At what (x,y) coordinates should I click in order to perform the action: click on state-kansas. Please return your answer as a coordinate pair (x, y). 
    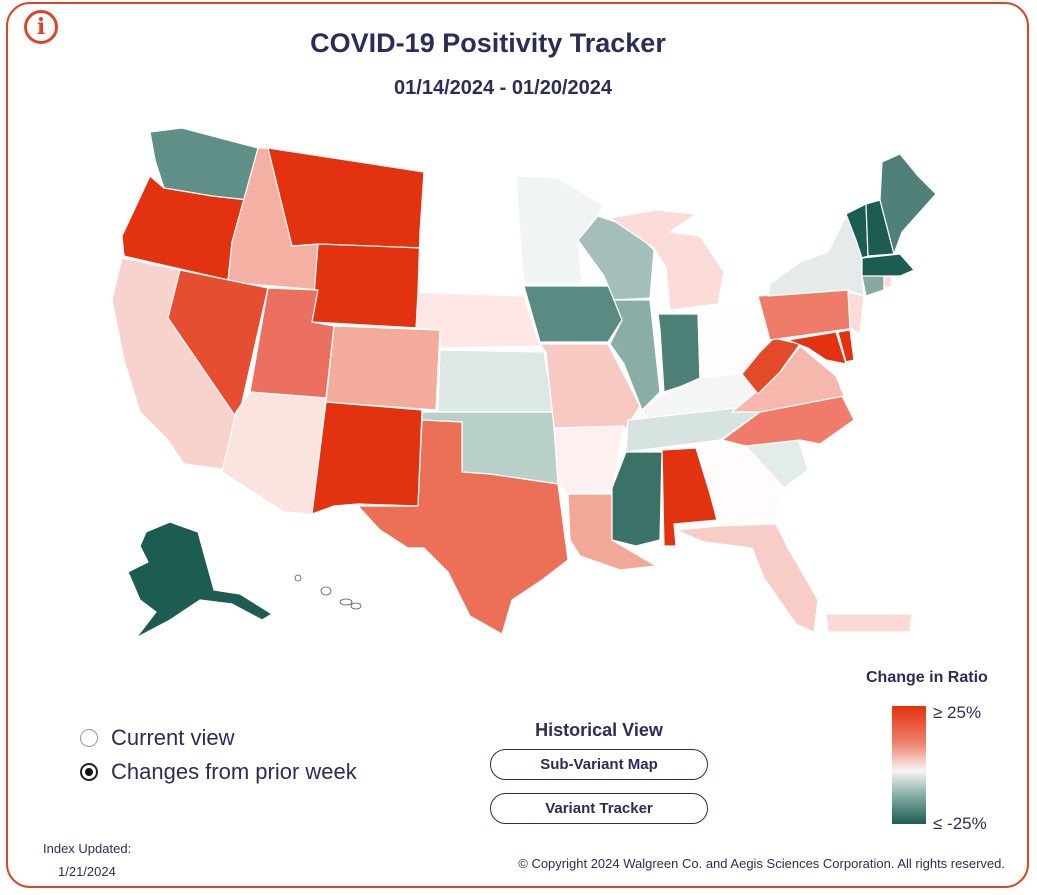
    Looking at the image, I should click on (496, 381).